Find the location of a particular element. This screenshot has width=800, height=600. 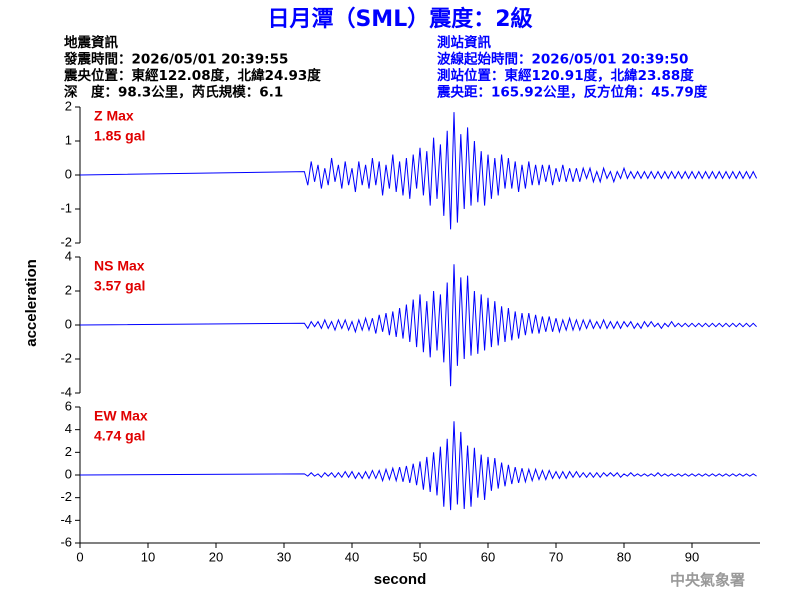

x-tick-label: 0 is located at coordinates (79, 556).